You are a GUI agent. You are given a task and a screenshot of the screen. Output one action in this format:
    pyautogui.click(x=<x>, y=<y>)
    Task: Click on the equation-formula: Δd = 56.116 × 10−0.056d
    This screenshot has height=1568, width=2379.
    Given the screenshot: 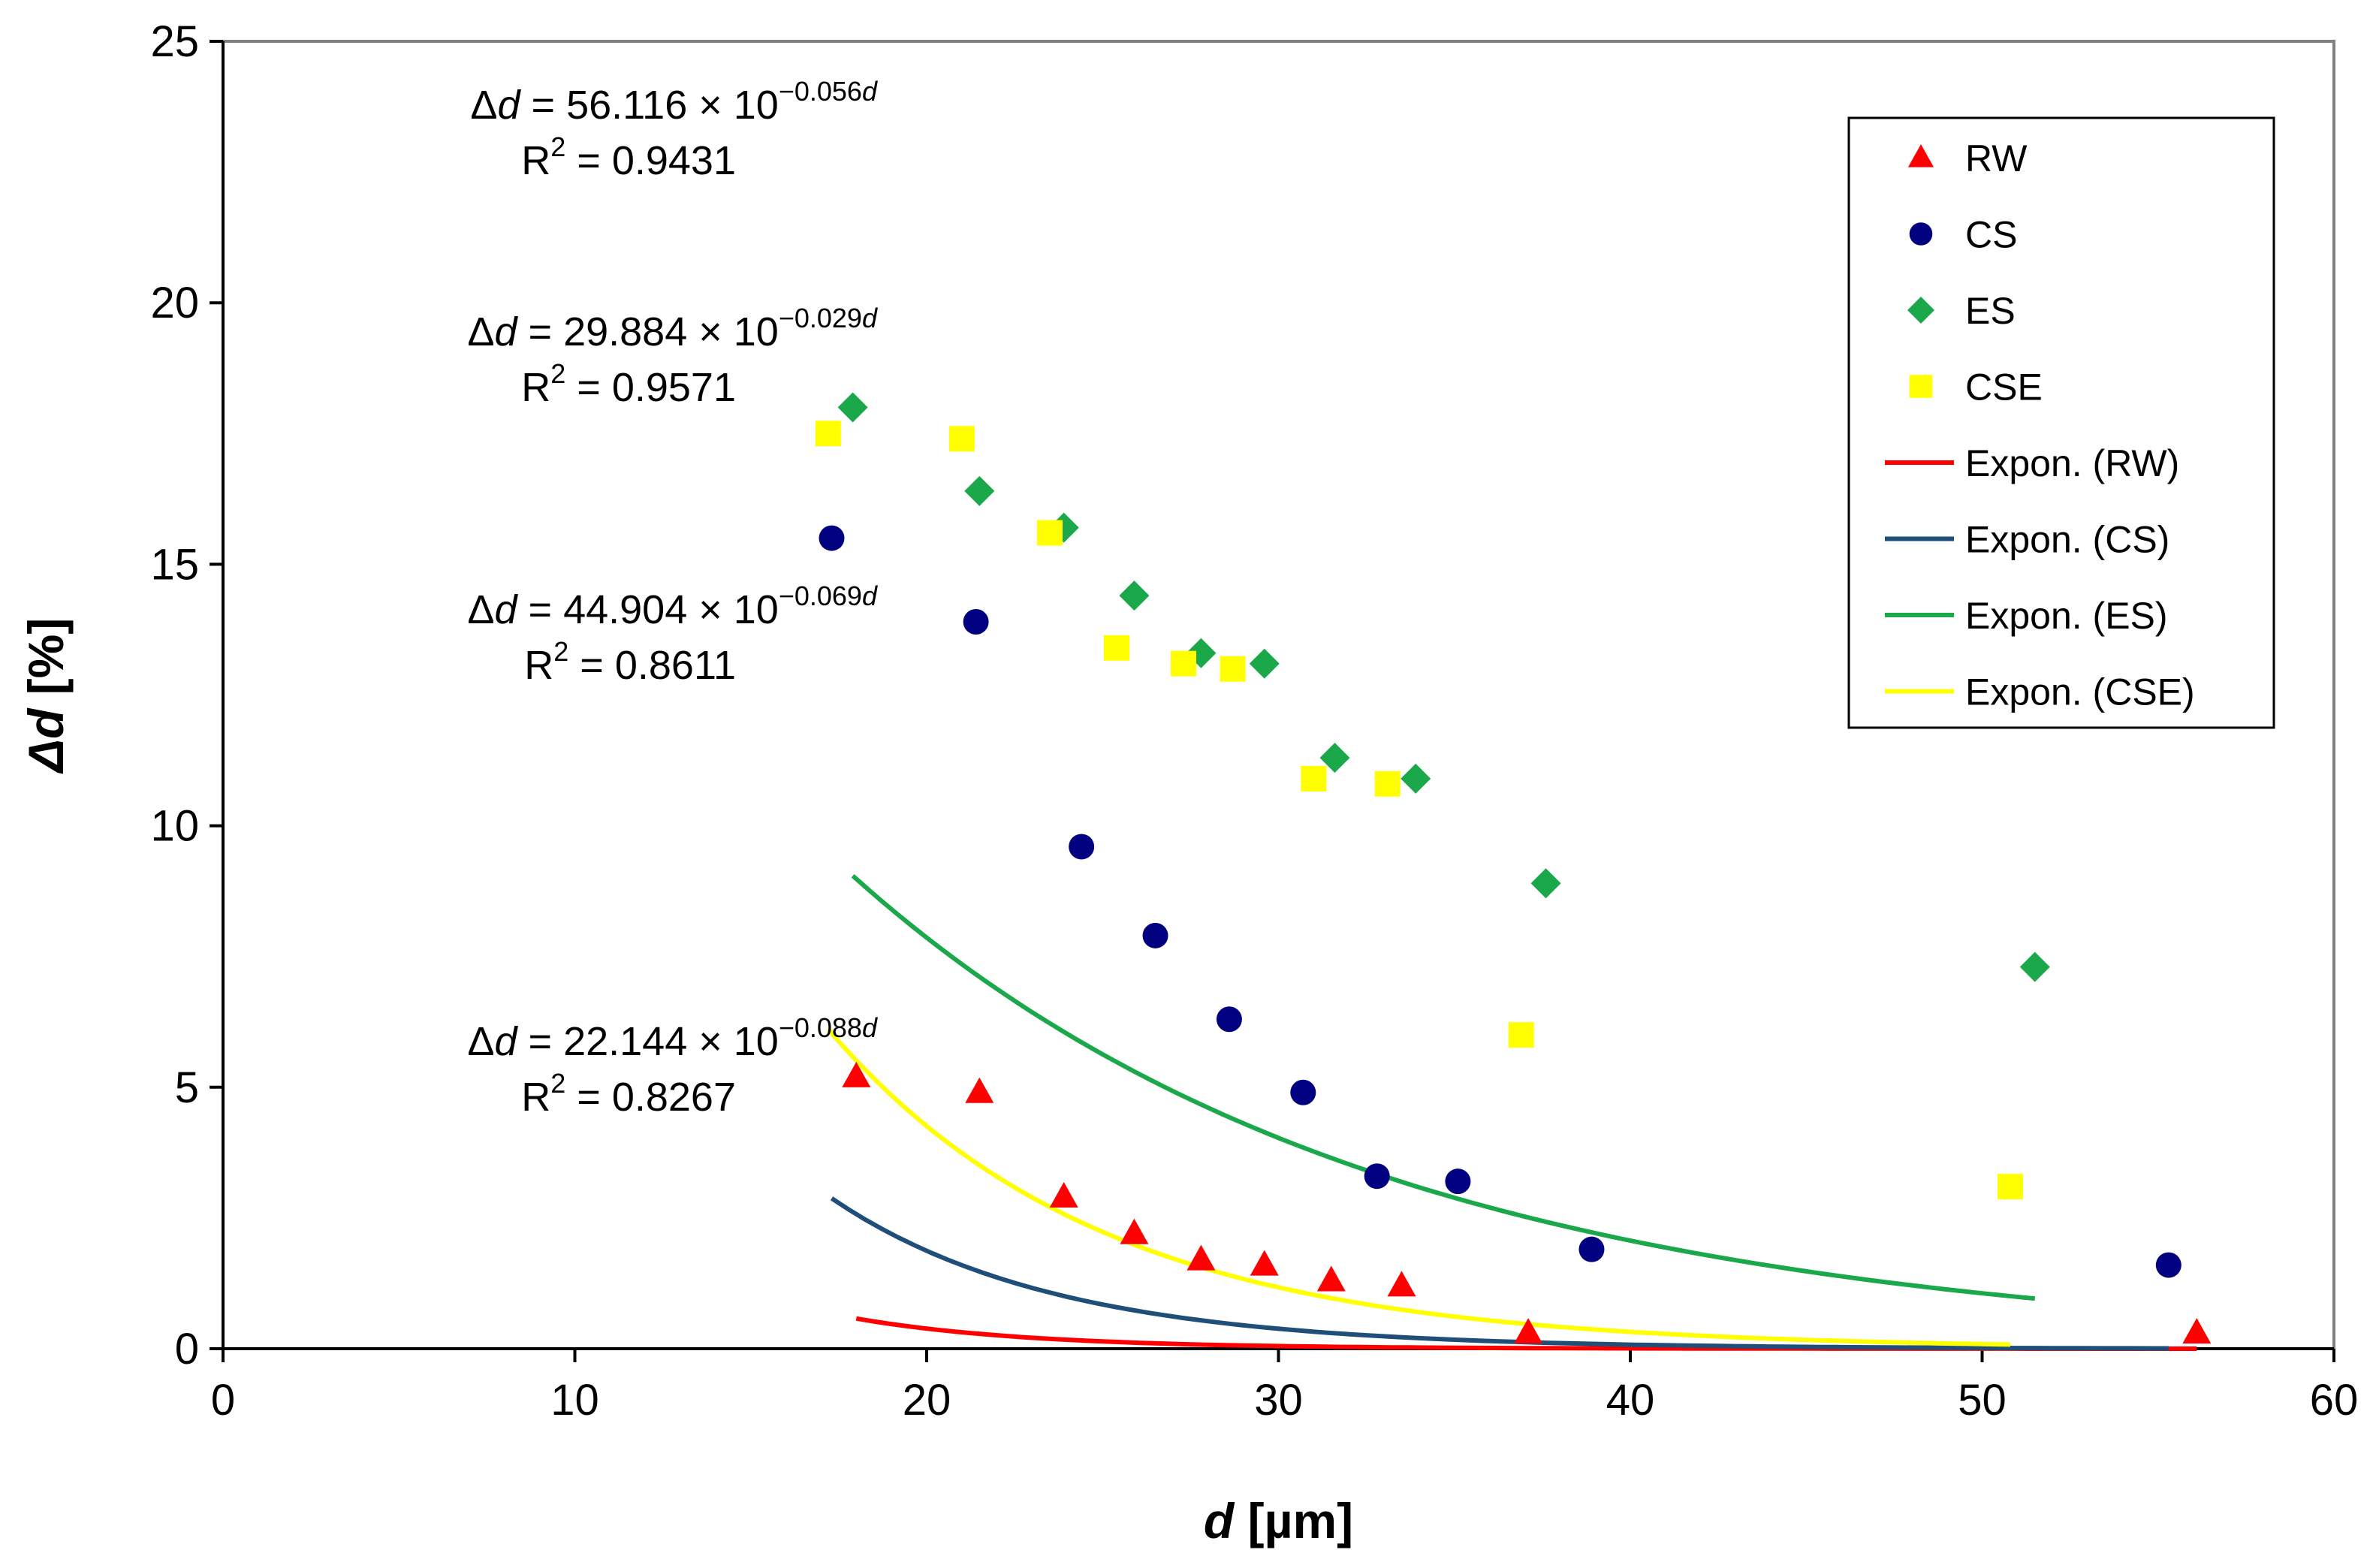 What is the action you would take?
    pyautogui.click(x=674, y=102)
    